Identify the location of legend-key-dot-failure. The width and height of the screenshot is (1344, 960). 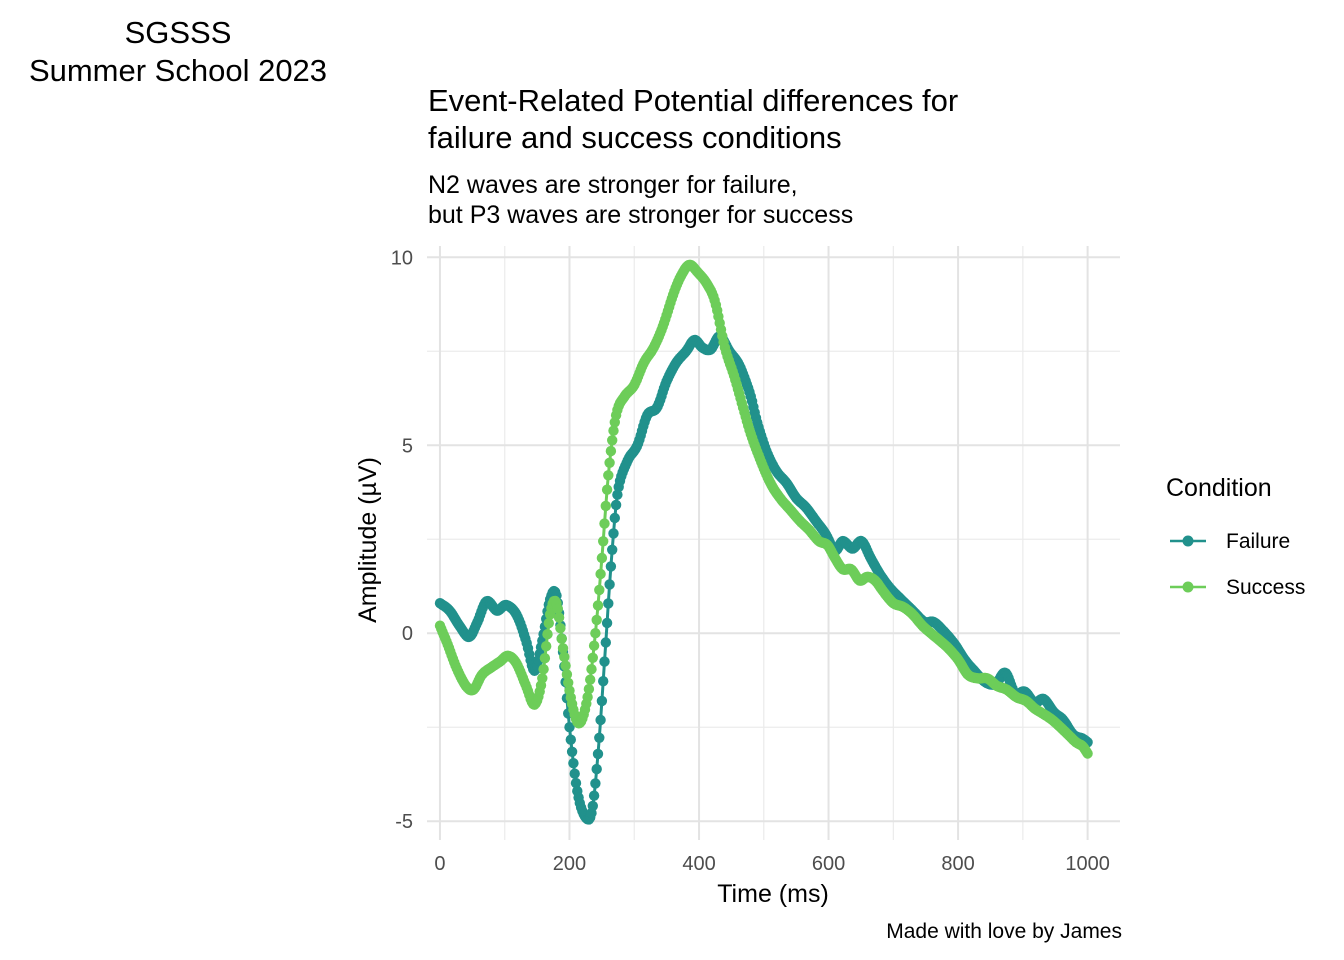
(1188, 541).